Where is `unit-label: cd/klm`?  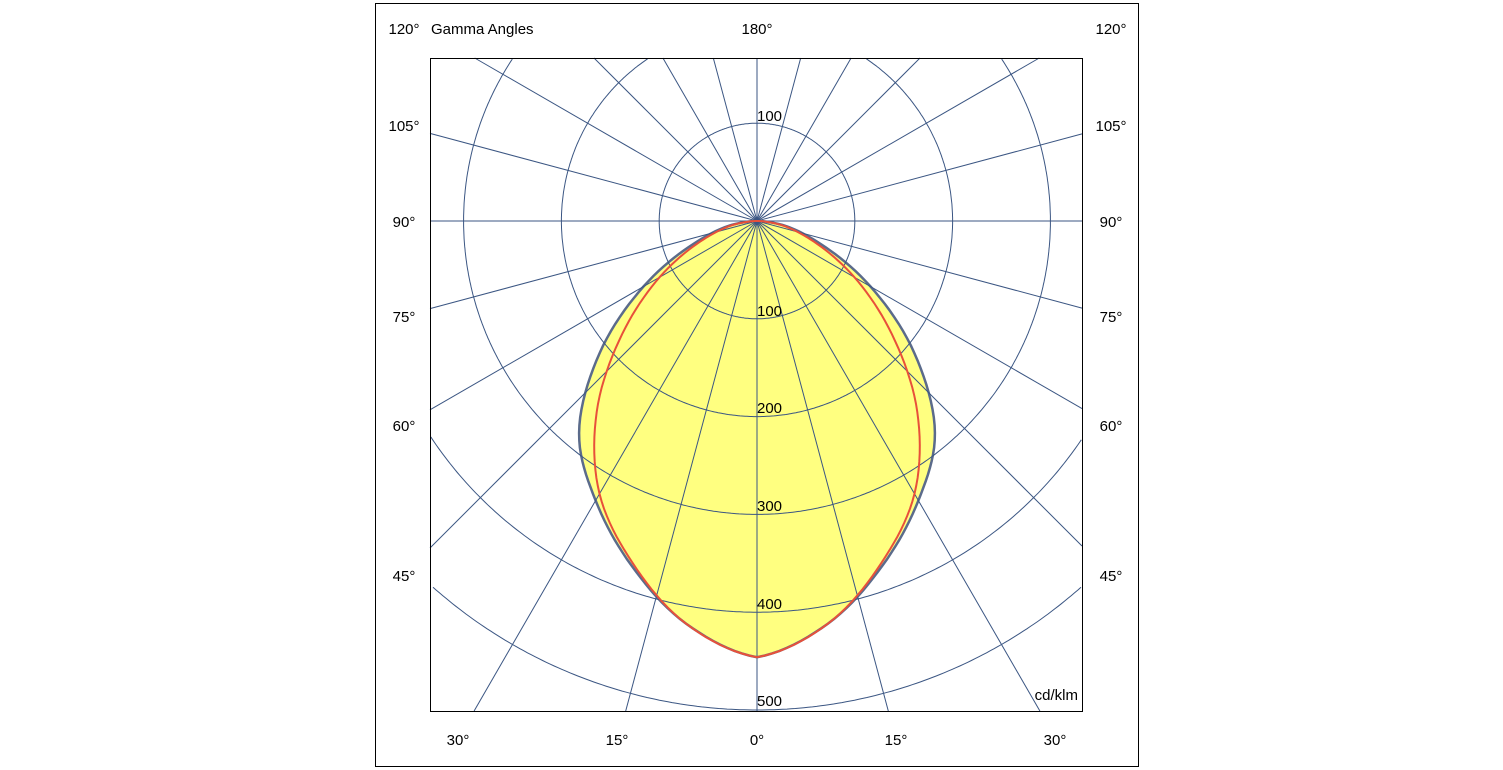 unit-label: cd/klm is located at coordinates (1056, 695).